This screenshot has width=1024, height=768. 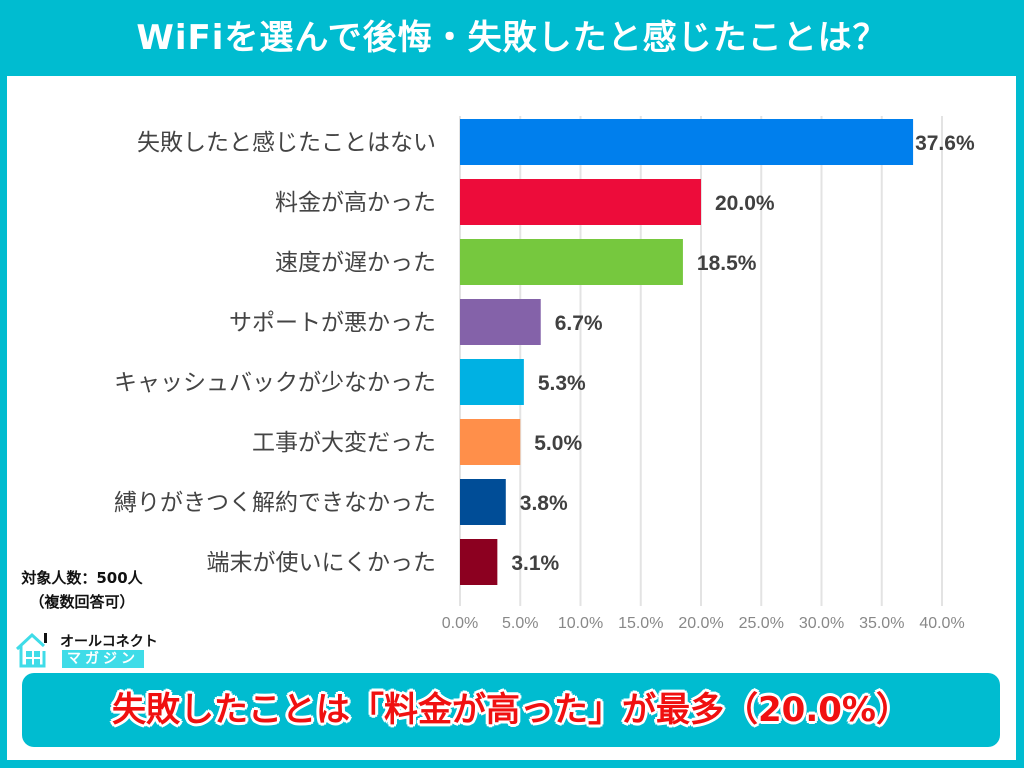 What do you see at coordinates (31, 650) in the screenshot?
I see `house-icon` at bounding box center [31, 650].